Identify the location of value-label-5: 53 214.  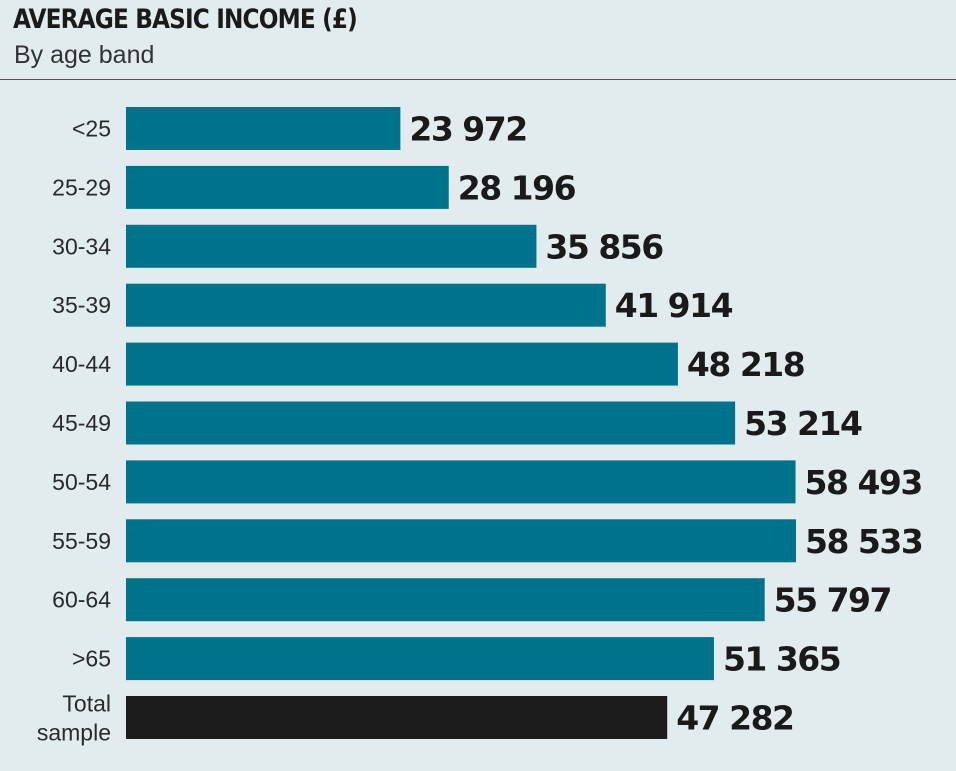
(803, 423).